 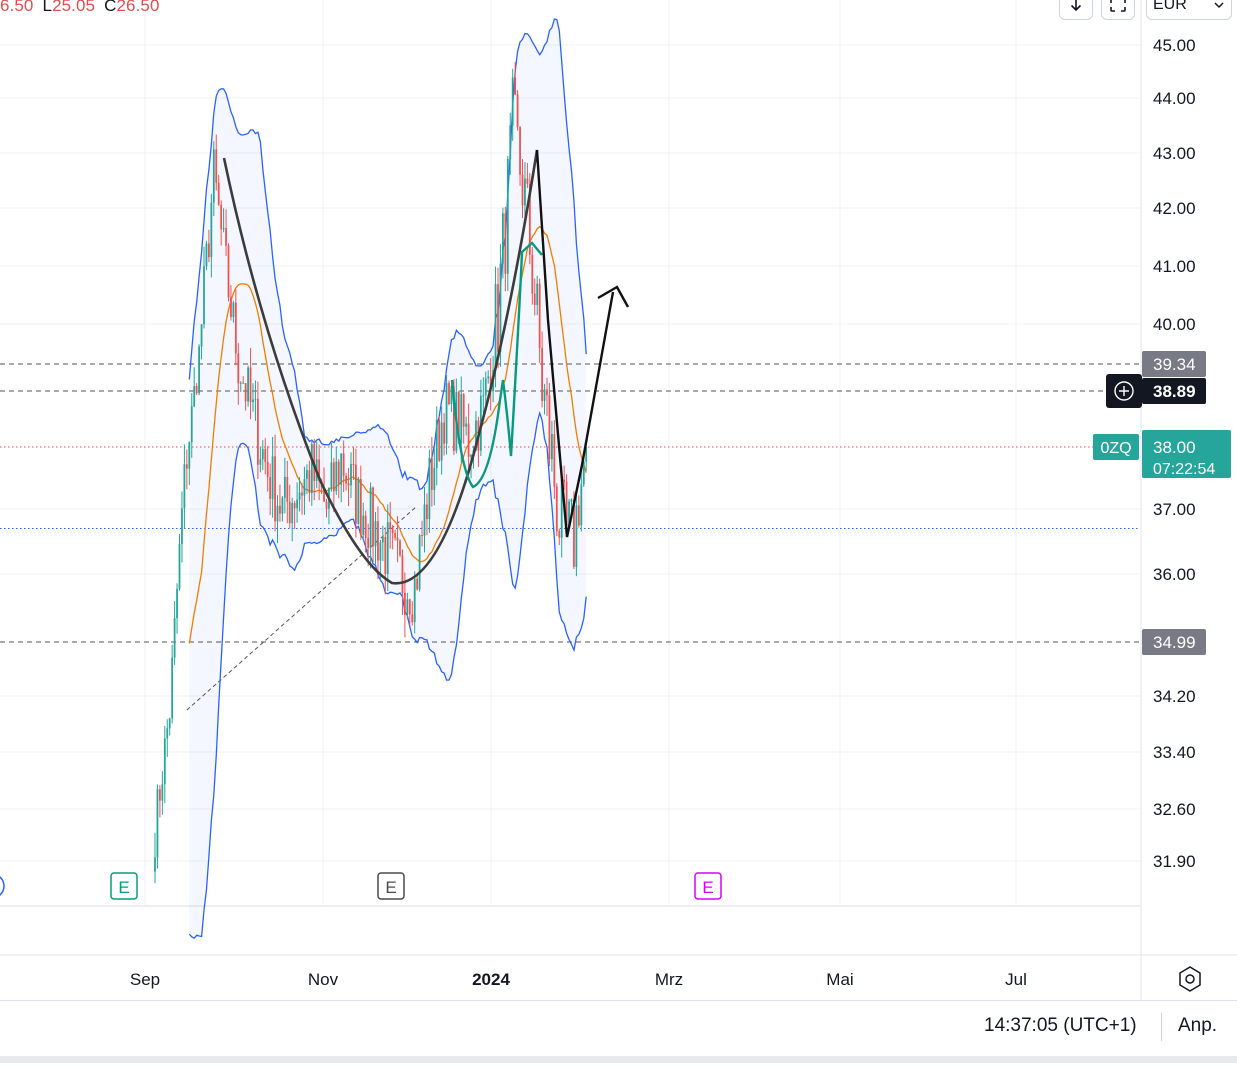 What do you see at coordinates (839, 979) in the screenshot?
I see `x-axis-label: Mai` at bounding box center [839, 979].